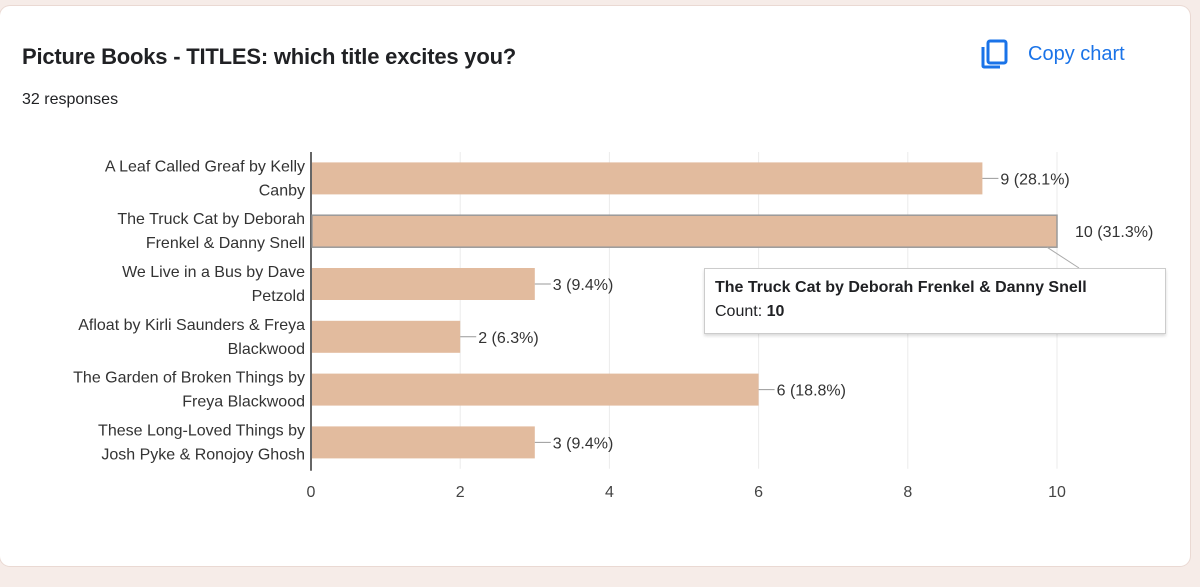  I want to click on category-label: A Leaf Called Greaf by Kelly, so click(205, 166).